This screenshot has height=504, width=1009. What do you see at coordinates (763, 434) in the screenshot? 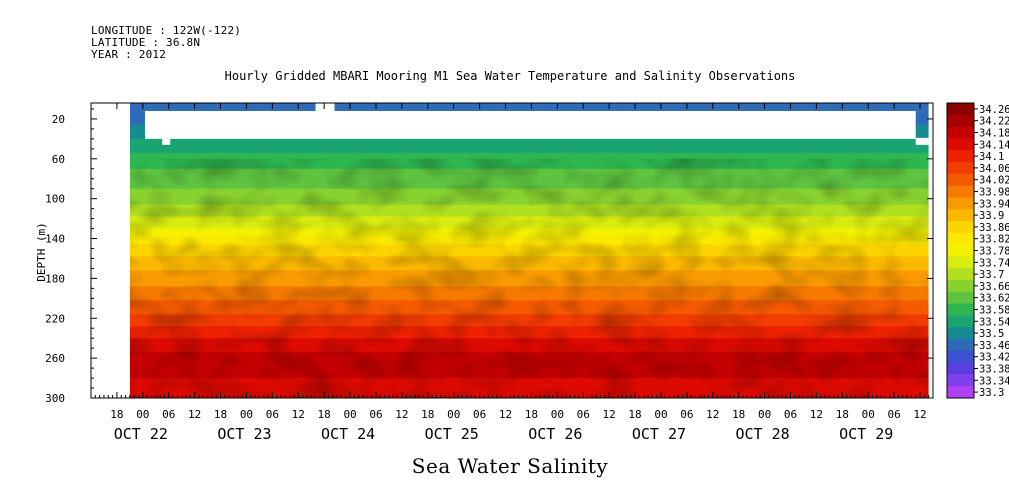
I see `x-date-label: OCT 28` at bounding box center [763, 434].